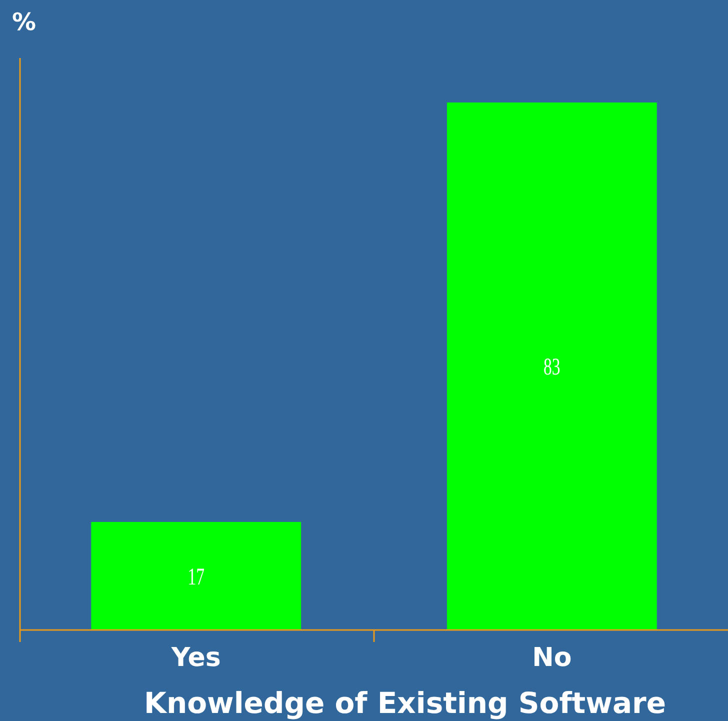 The width and height of the screenshot is (728, 721). Describe the element at coordinates (551, 367) in the screenshot. I see `data-label: 83` at that location.